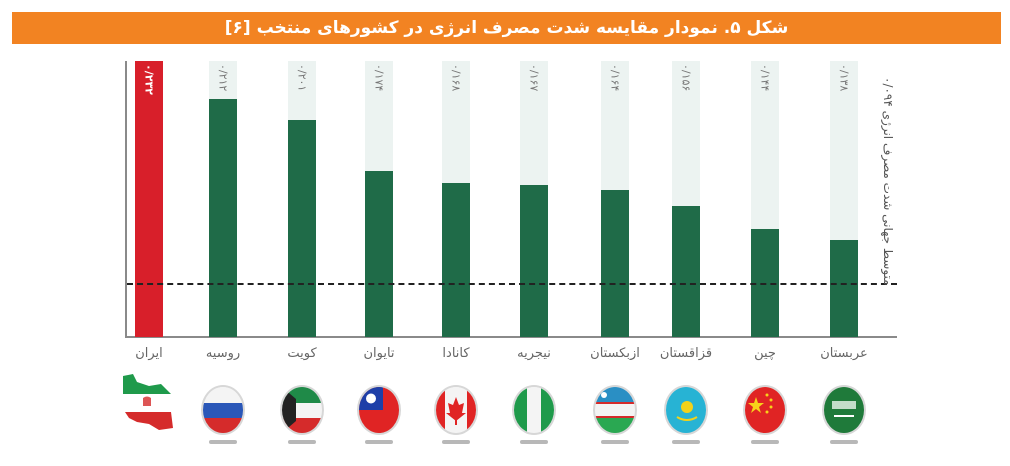 The image size is (1010, 466). Describe the element at coordinates (765, 410) in the screenshot. I see `china-flag-icon` at that location.